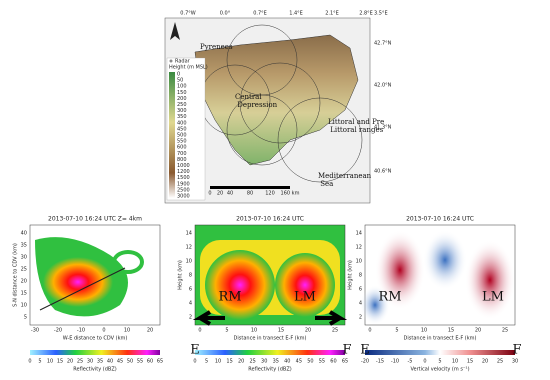  I want to click on colorbar-tick: 60, so click(150, 362).